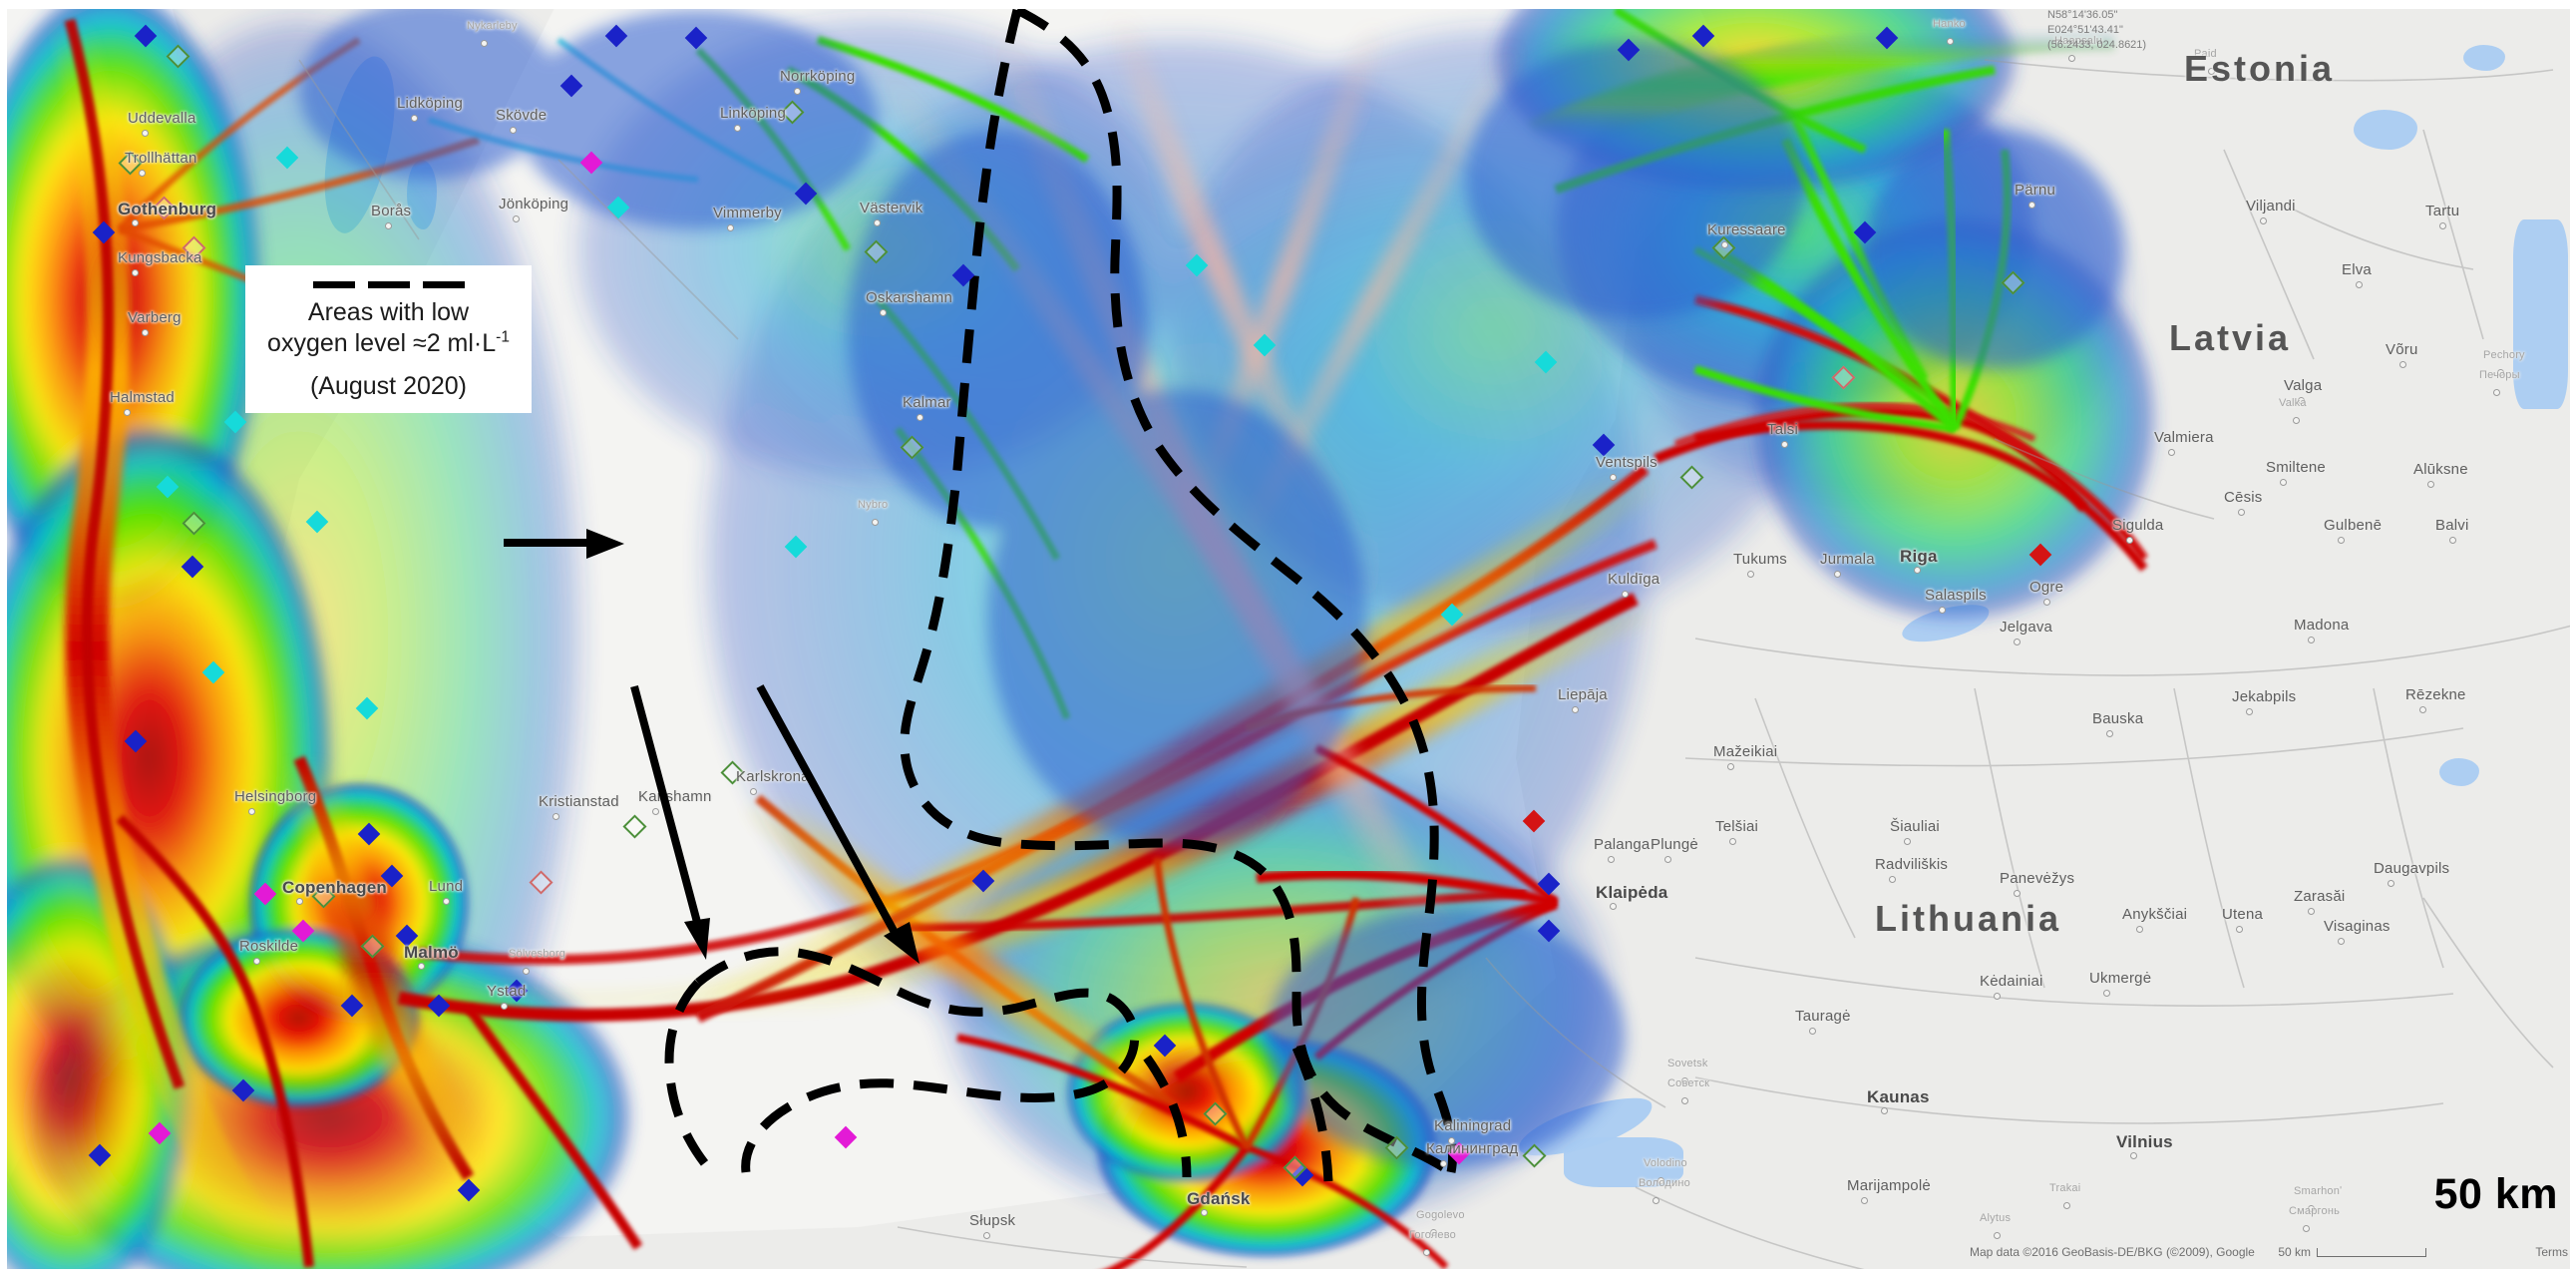  What do you see at coordinates (2551, 1252) in the screenshot?
I see `terms-link: Terms` at bounding box center [2551, 1252].